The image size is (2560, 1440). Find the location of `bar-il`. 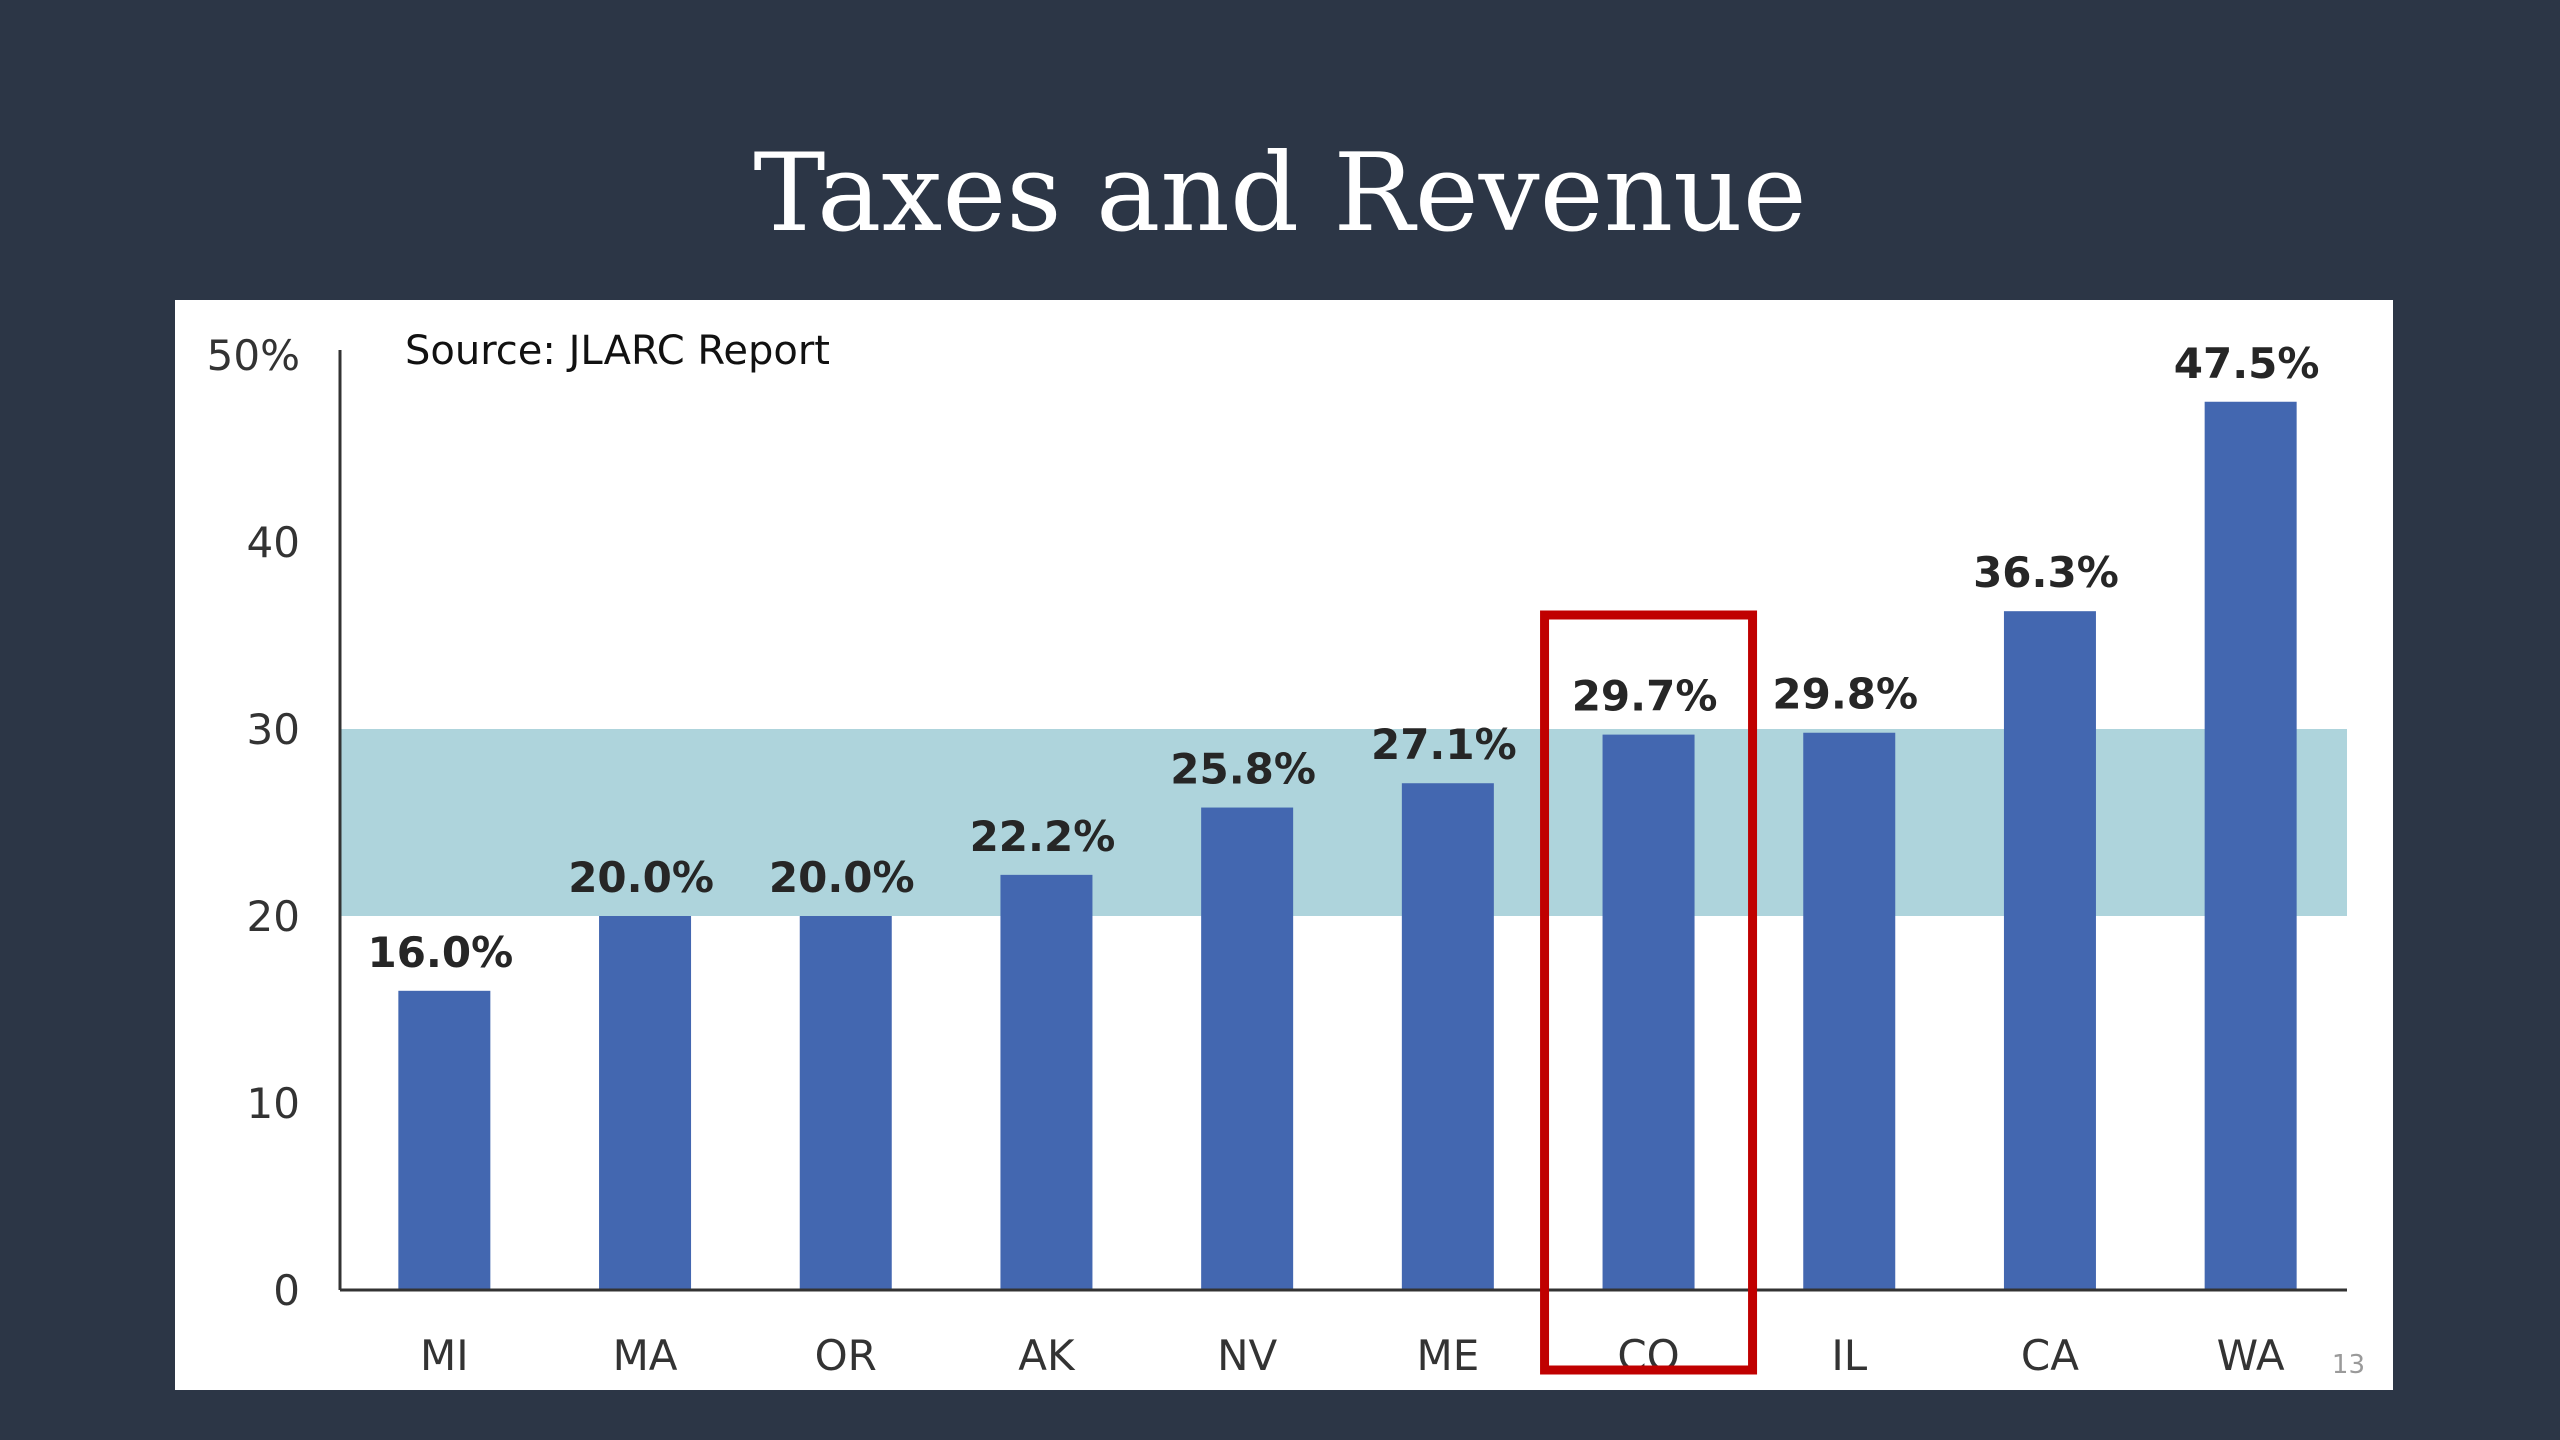

bar-il is located at coordinates (1849, 1011).